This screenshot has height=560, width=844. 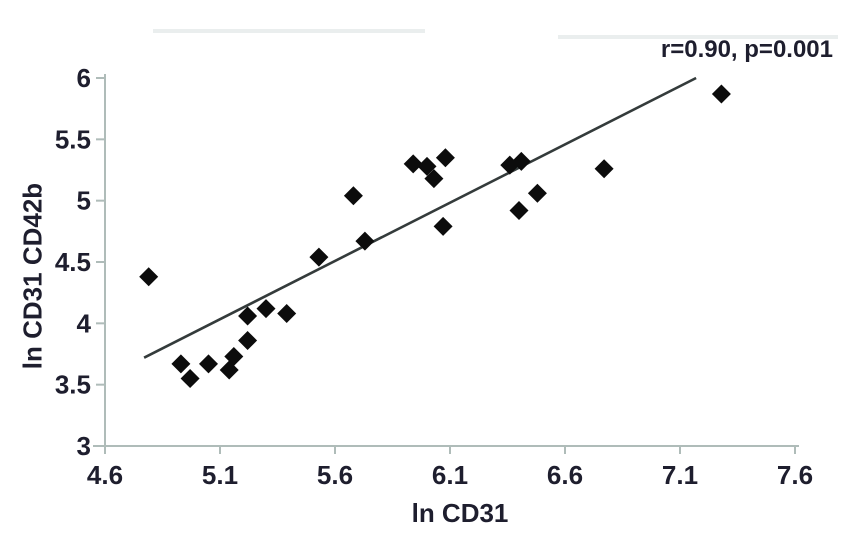 What do you see at coordinates (450, 475) in the screenshot?
I see `x-tick-label: 6.1` at bounding box center [450, 475].